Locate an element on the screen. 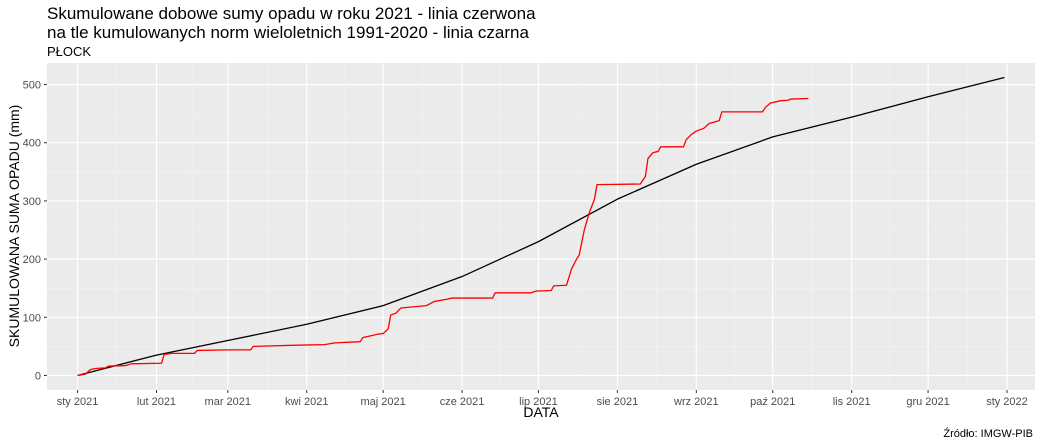 Image resolution: width=1039 pixels, height=445 pixels. y-tick-label: 400 is located at coordinates (32, 144).